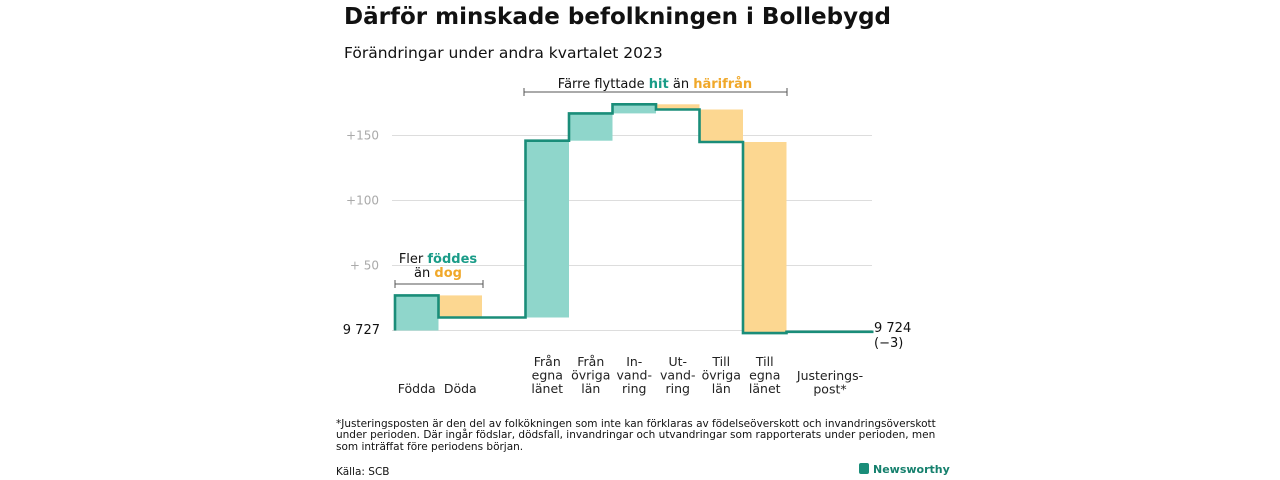 The width and height of the screenshot is (1280, 480). What do you see at coordinates (460, 388) in the screenshot?
I see `x-tick-label: Döda` at bounding box center [460, 388].